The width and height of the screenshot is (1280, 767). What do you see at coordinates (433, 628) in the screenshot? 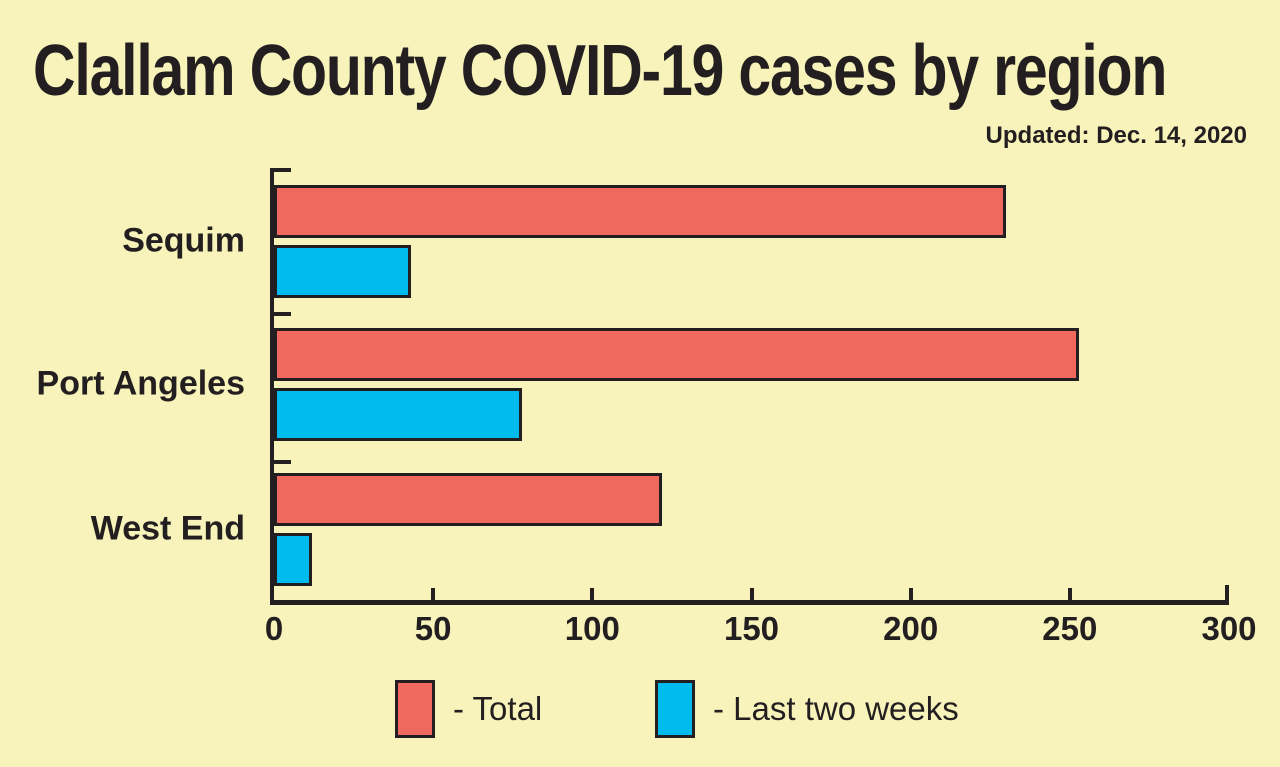
I see `x-axis-label-50: 50` at bounding box center [433, 628].